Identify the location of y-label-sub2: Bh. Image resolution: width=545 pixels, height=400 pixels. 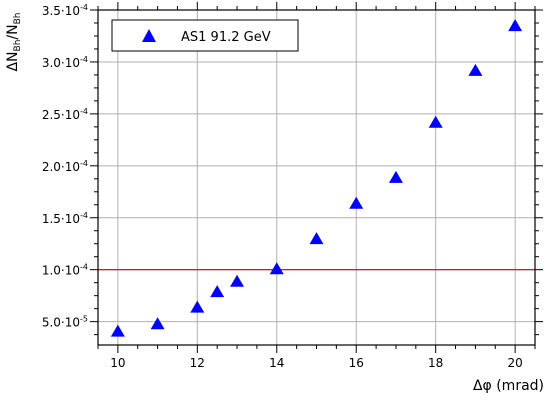
(18, 18).